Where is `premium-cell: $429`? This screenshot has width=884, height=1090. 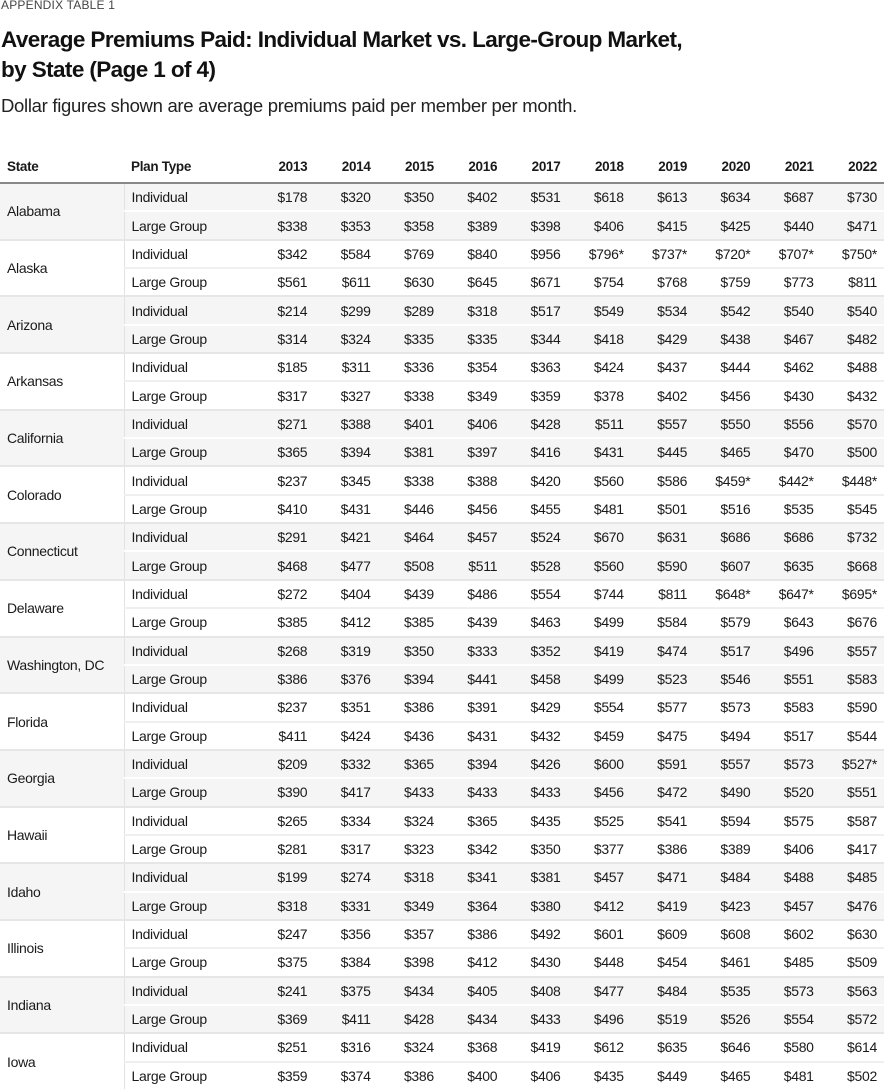 premium-cell: $429 is located at coordinates (662, 338).